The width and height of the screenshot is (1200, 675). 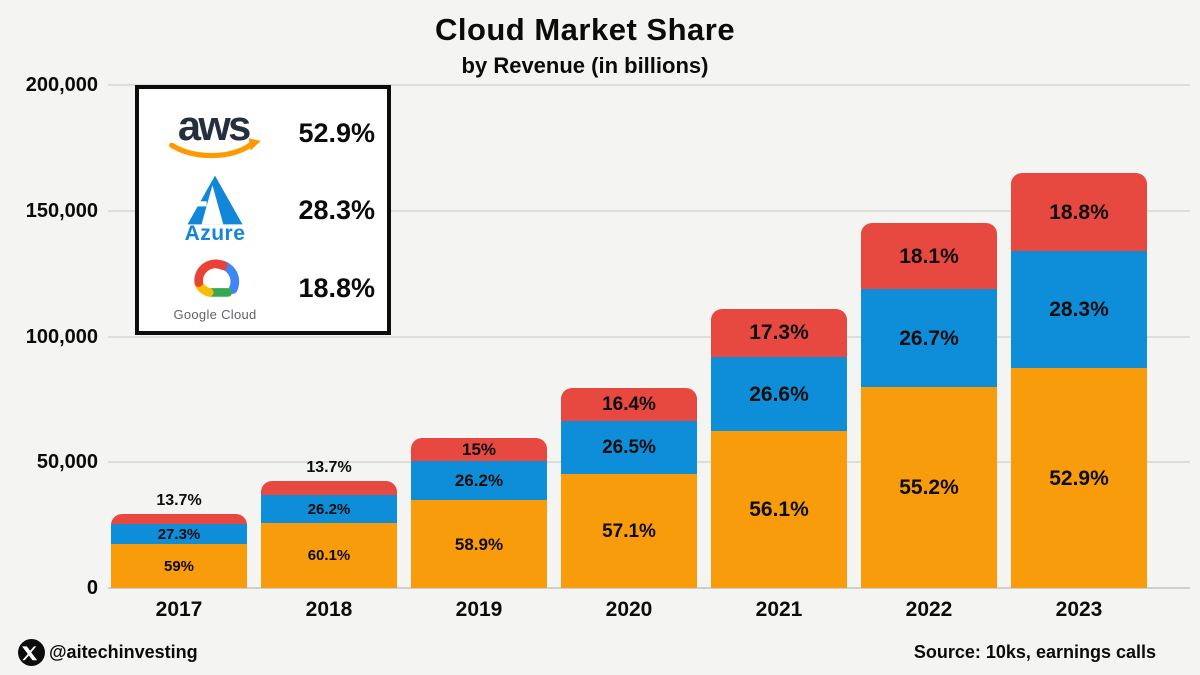 What do you see at coordinates (179, 518) in the screenshot?
I see `segment-google-cloud-2017` at bounding box center [179, 518].